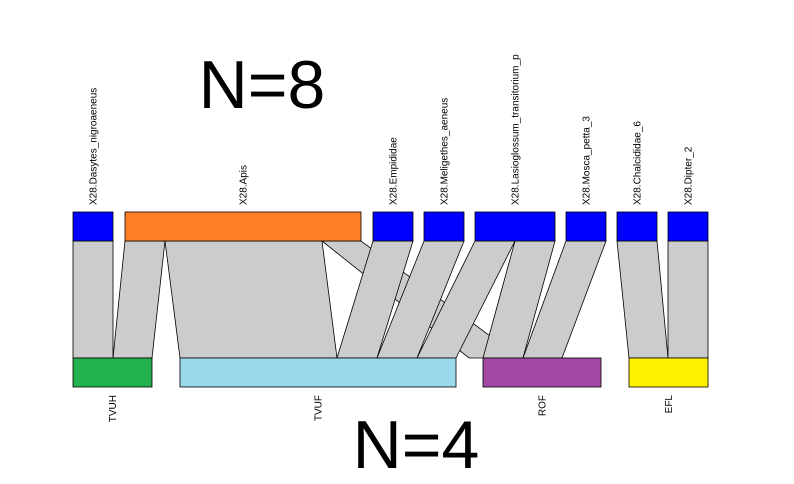 This screenshot has width=794, height=484. What do you see at coordinates (318, 372) in the screenshot?
I see `bottom-node-tvuf` at bounding box center [318, 372].